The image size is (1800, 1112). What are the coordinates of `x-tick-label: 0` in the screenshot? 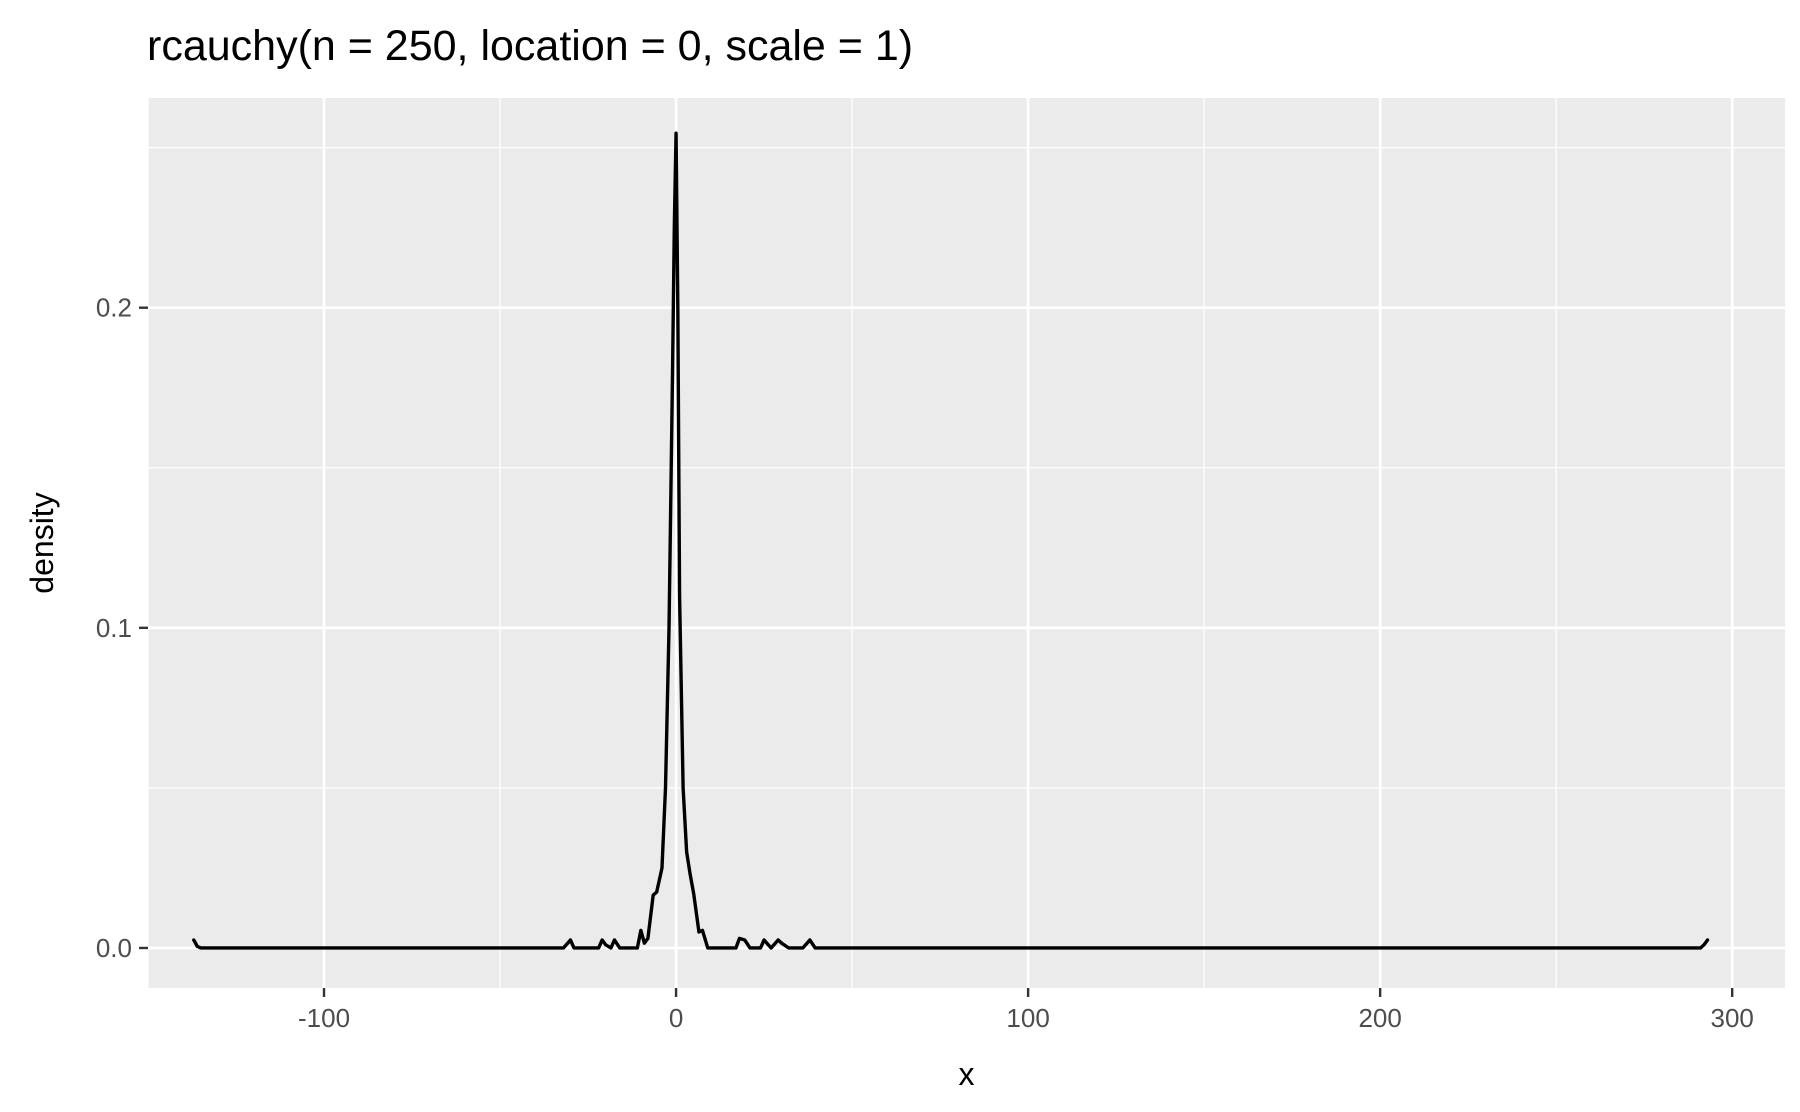 It's located at (676, 1018).